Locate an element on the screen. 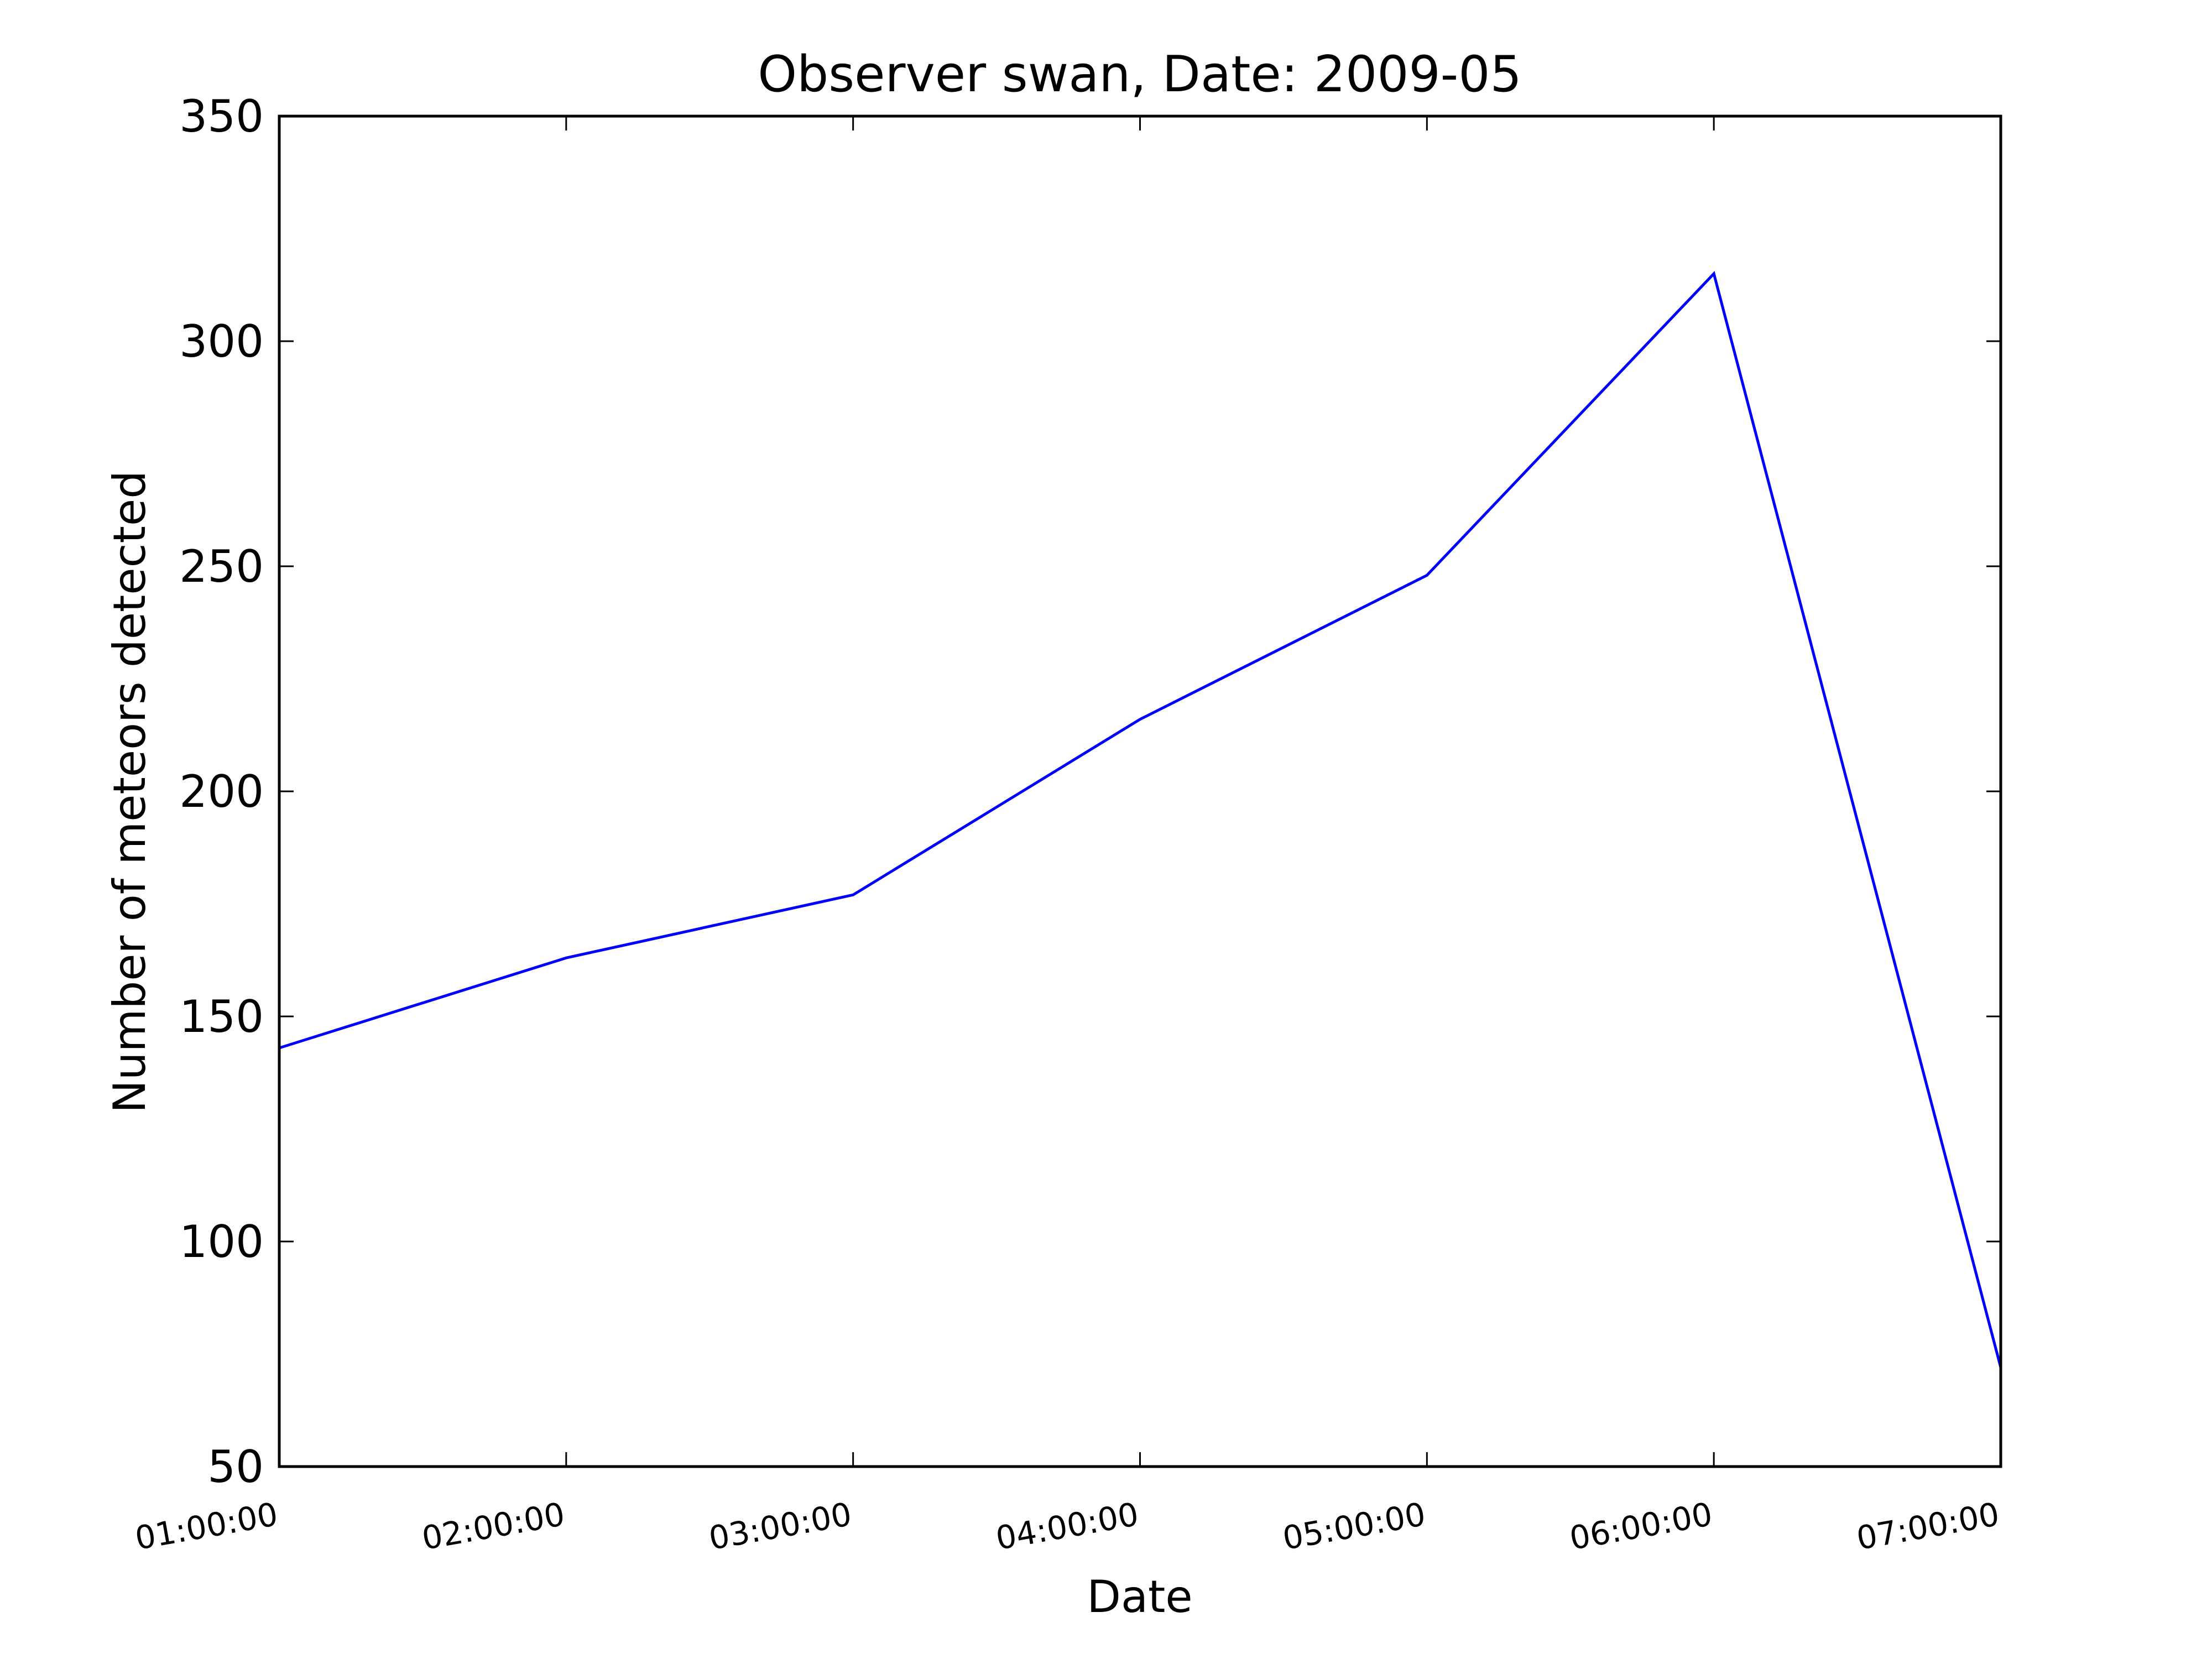  x-axis-label: Date is located at coordinates (1139, 1597).